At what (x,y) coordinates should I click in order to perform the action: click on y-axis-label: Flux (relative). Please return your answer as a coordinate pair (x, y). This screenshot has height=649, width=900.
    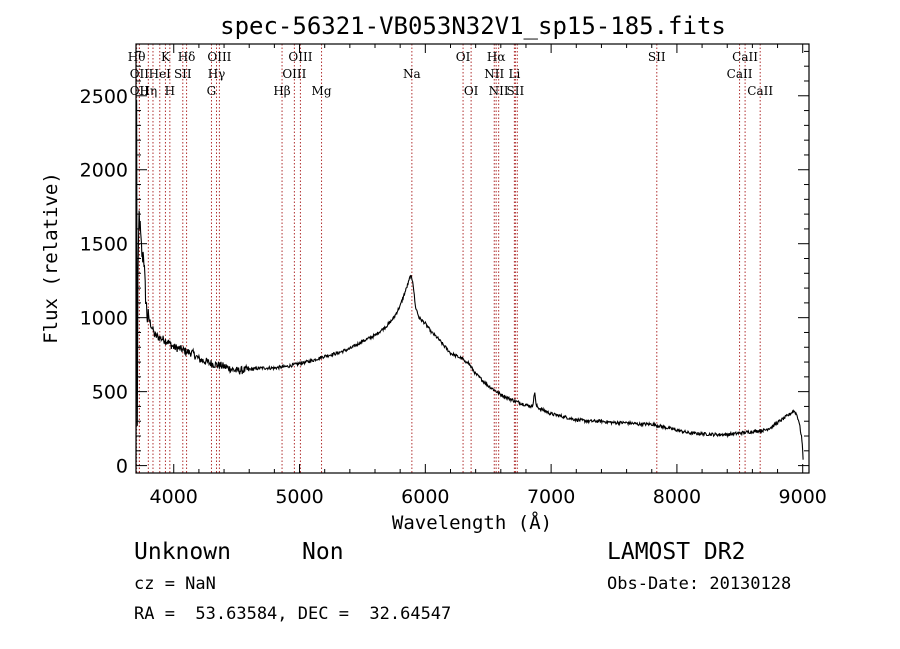
    Looking at the image, I should click on (51, 258).